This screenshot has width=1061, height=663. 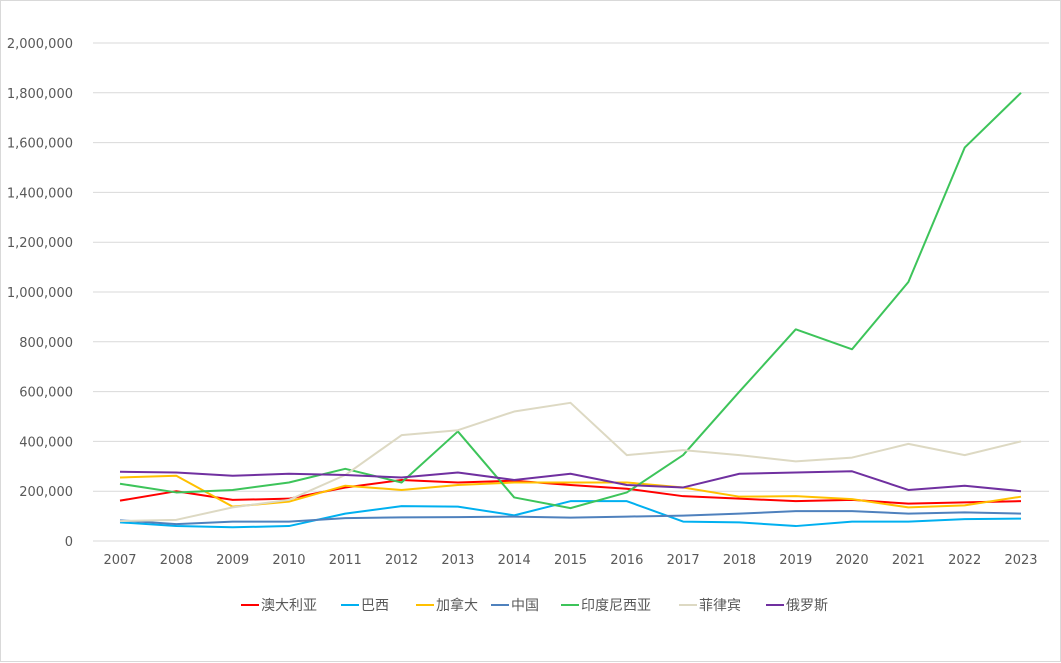 What do you see at coordinates (739, 560) in the screenshot?
I see `x-tick-label: 2018` at bounding box center [739, 560].